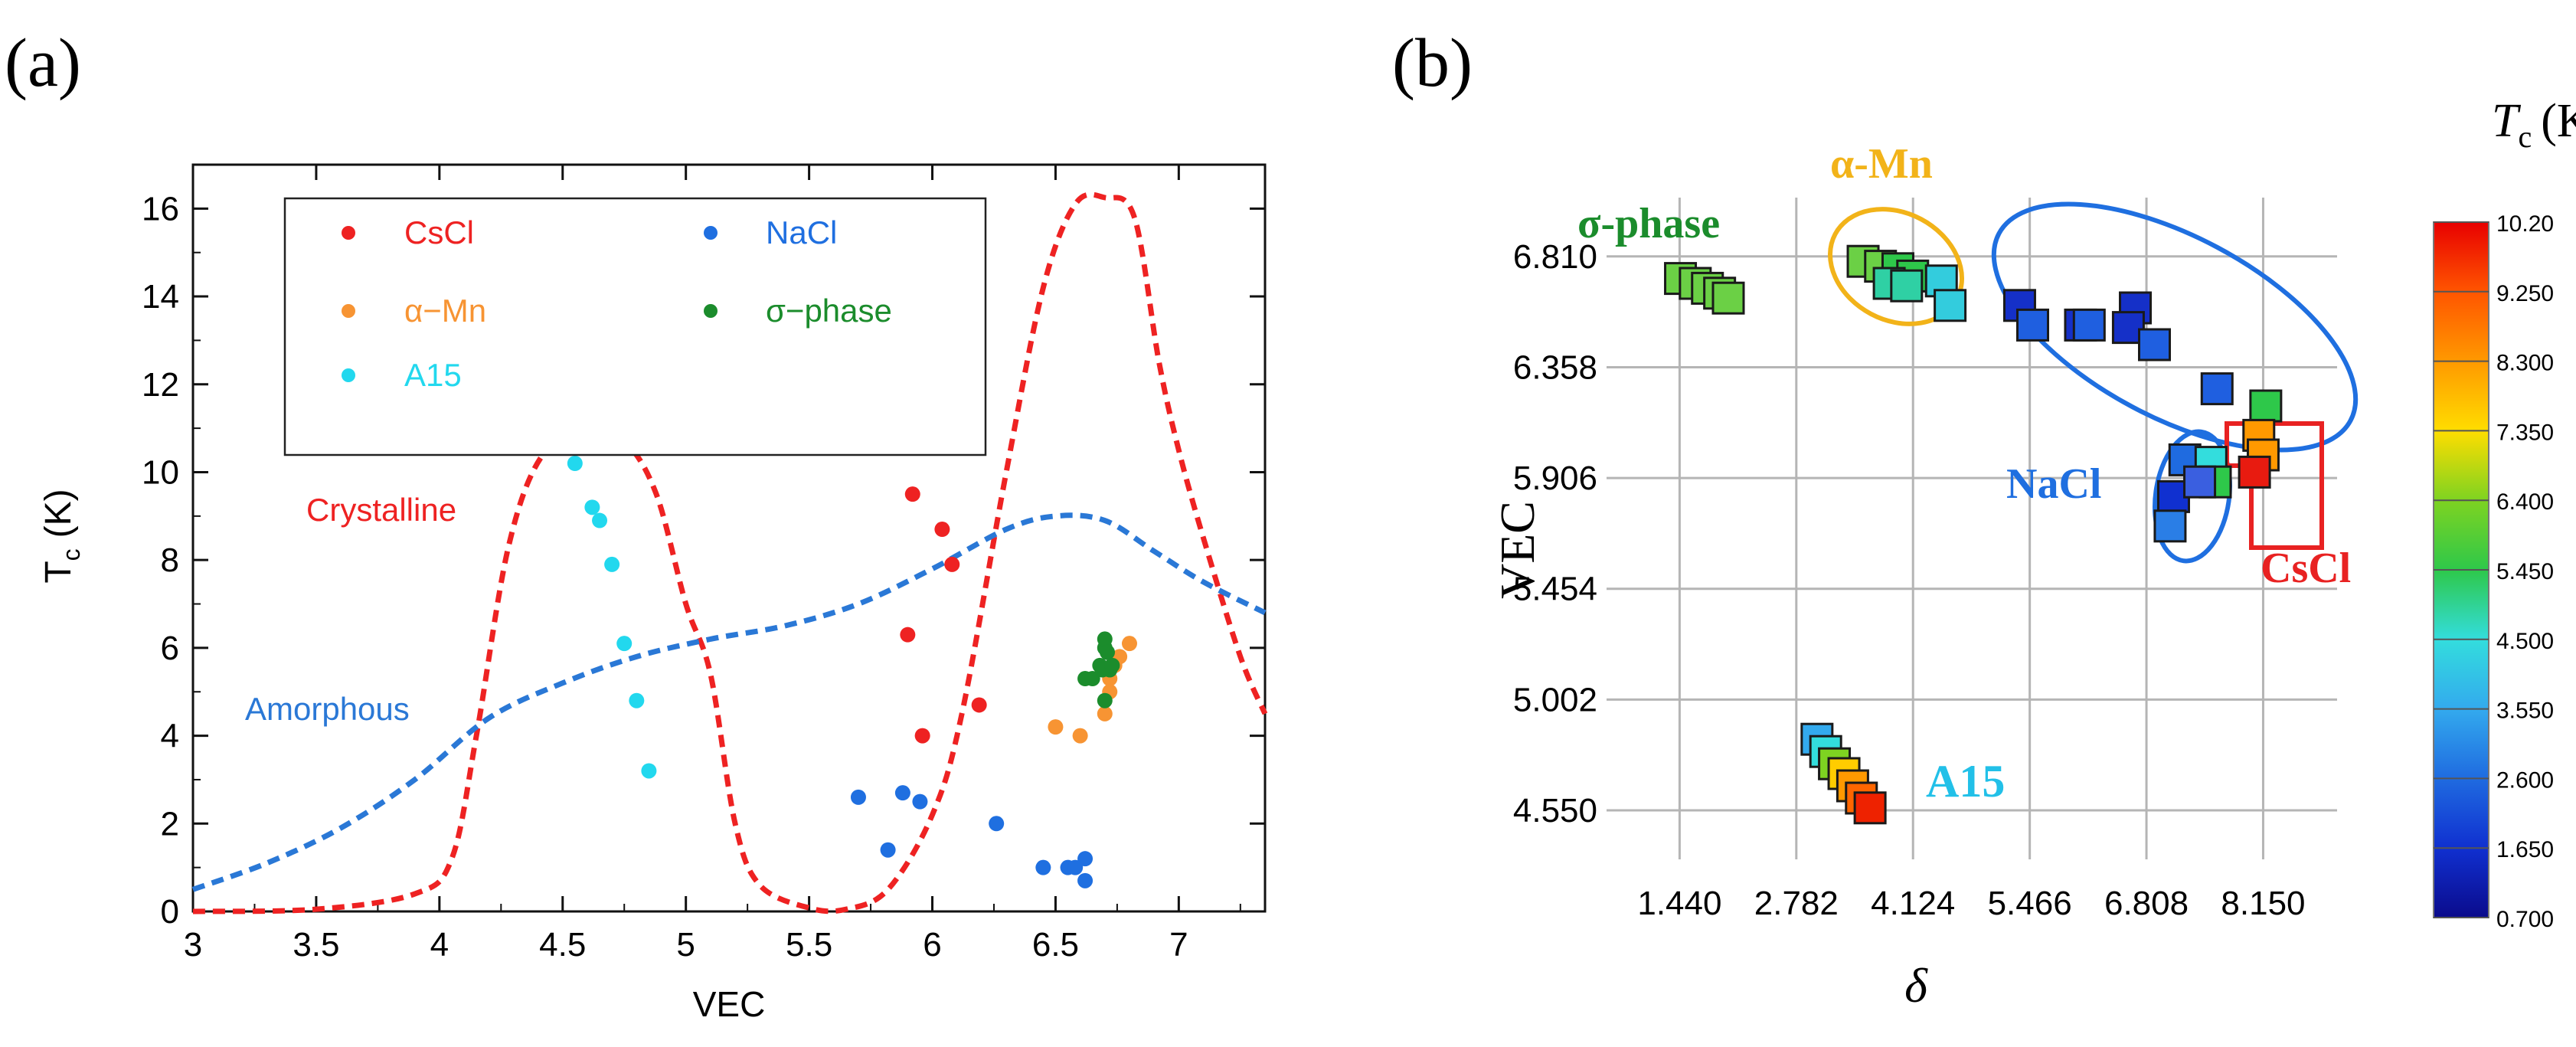 The width and height of the screenshot is (2576, 1047). I want to click on colorbar-tick-label: 1.650, so click(2525, 849).